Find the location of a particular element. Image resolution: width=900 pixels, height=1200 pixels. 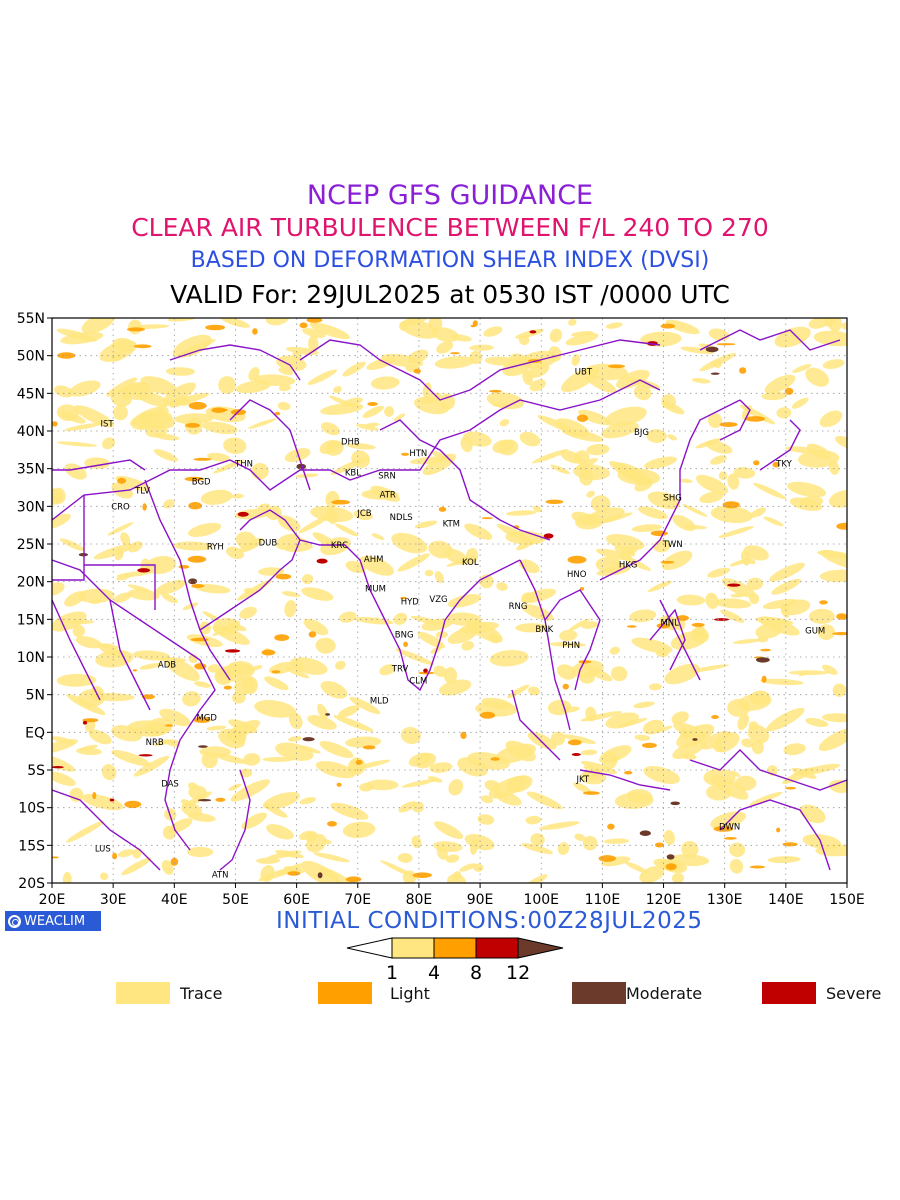

station-label: DHB is located at coordinates (350, 443).